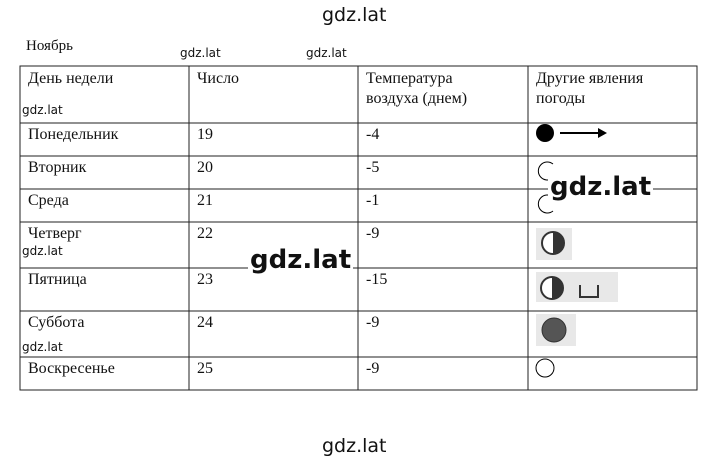  What do you see at coordinates (545, 133) in the screenshot?
I see `icon-overcast` at bounding box center [545, 133].